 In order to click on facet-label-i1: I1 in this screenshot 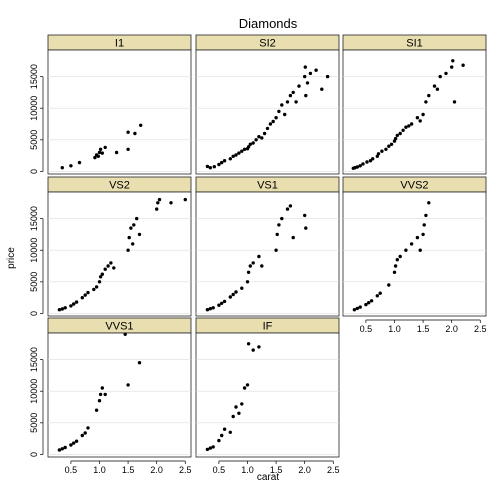, I will do `click(119, 44)`.